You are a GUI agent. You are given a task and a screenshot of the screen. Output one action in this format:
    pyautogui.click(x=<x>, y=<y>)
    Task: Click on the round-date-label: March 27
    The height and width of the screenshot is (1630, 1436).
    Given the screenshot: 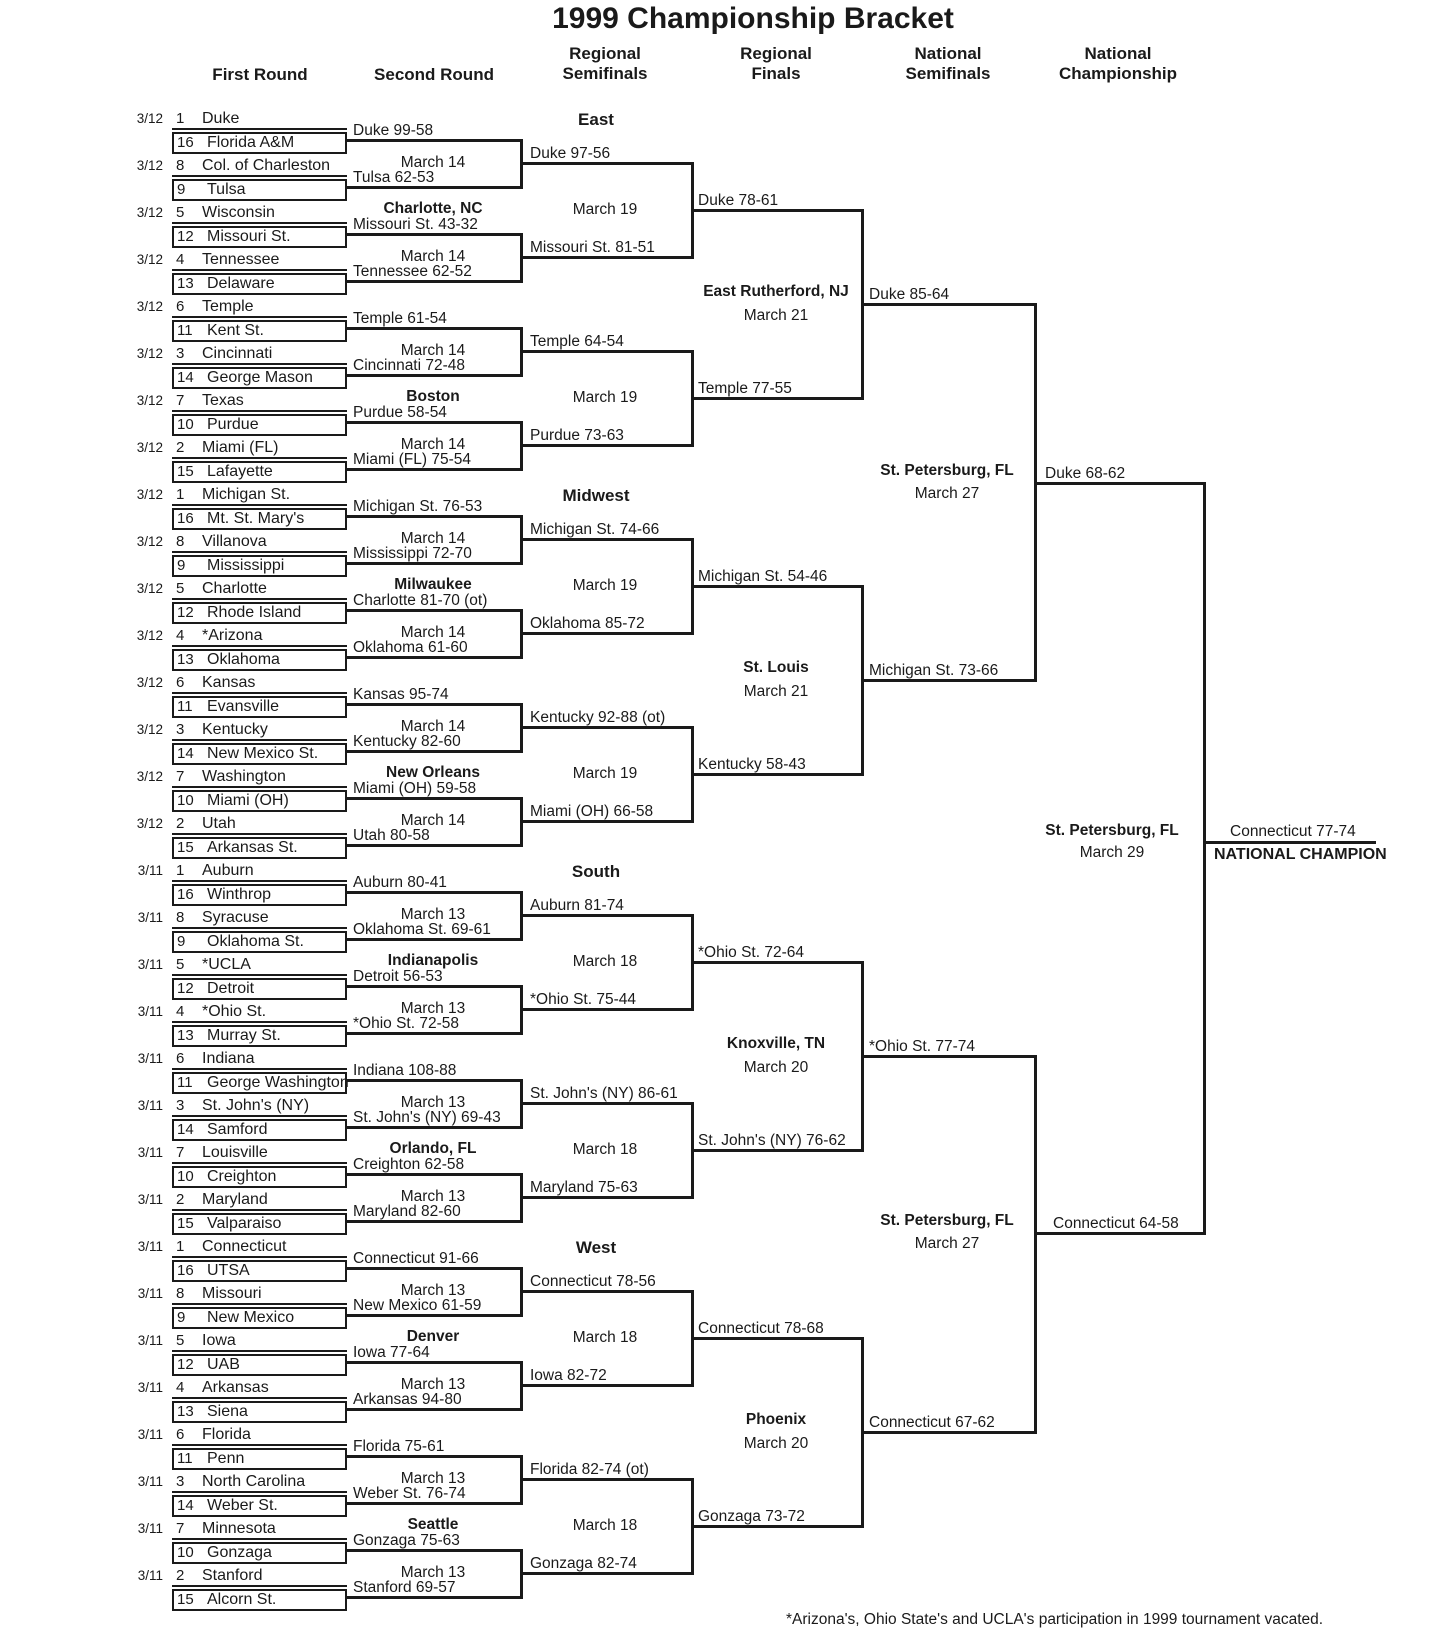 What is the action you would take?
    pyautogui.click(x=947, y=493)
    